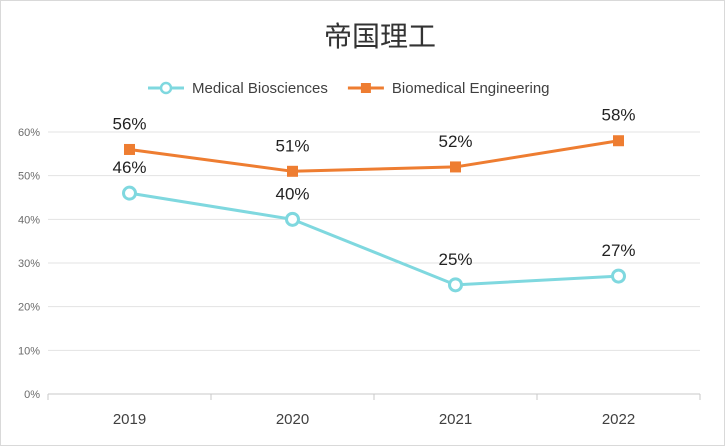  I want to click on series-2: 56% 51% 52% 58%, so click(374, 141).